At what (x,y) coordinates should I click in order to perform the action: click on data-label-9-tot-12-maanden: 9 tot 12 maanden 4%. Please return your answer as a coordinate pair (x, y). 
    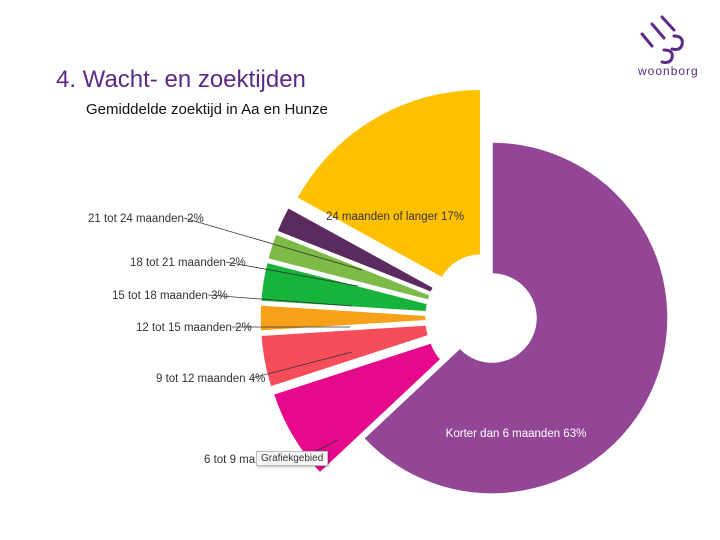
    Looking at the image, I should click on (210, 379).